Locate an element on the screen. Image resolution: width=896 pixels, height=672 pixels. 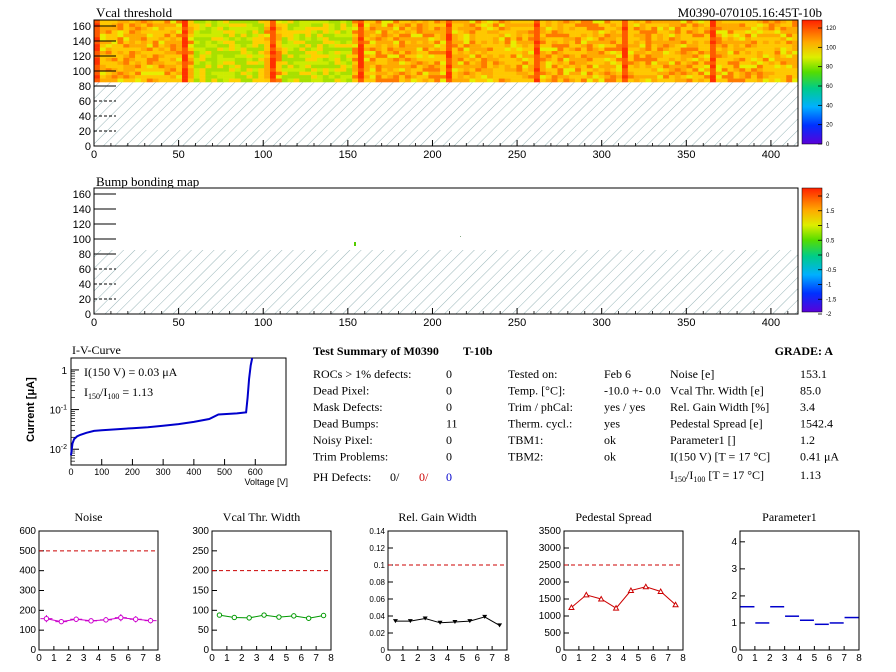
condition-label: Tested on: is located at coordinates (532, 374).